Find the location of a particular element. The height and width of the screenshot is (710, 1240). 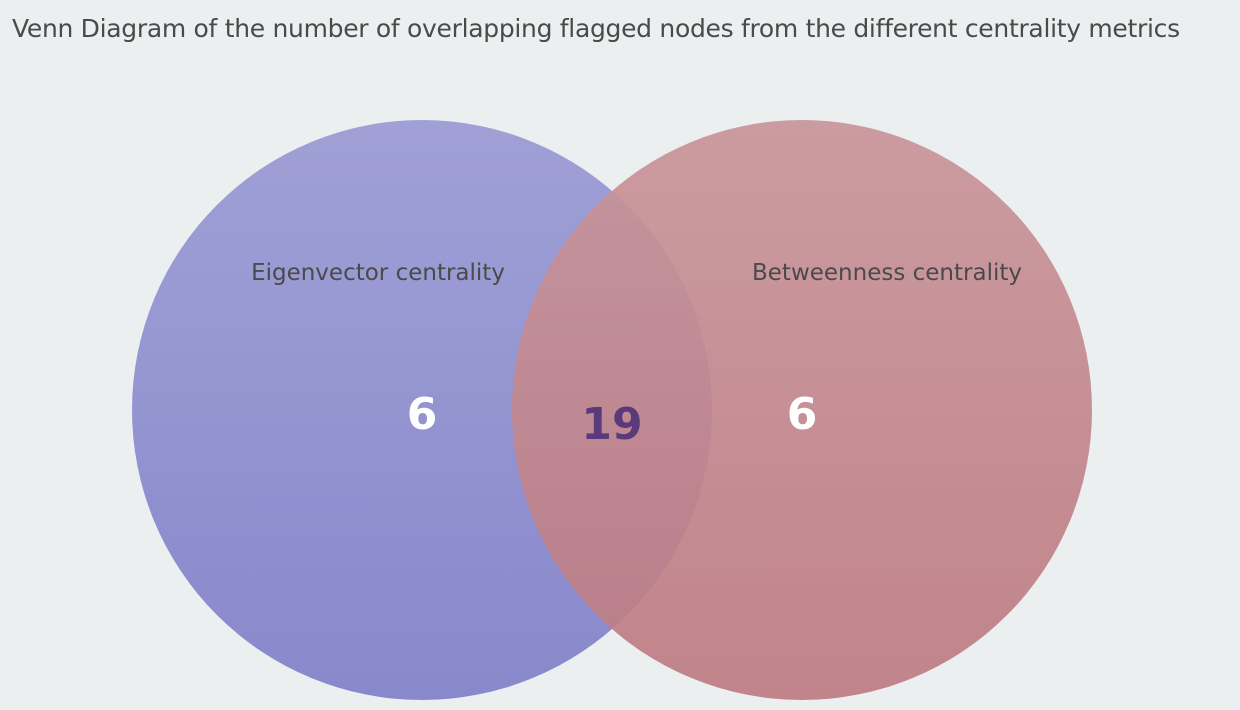

set-label-betweenness: Betweenness centrality is located at coordinates (887, 273).